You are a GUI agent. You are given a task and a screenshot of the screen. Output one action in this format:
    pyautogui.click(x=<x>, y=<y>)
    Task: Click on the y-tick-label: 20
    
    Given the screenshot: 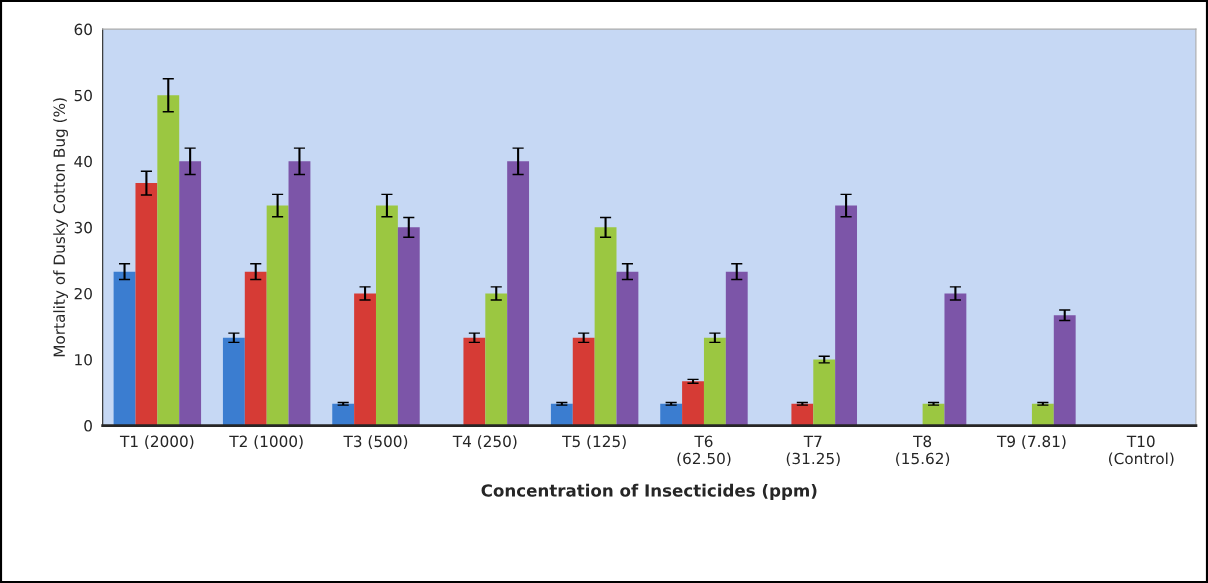 What is the action you would take?
    pyautogui.click(x=83, y=293)
    